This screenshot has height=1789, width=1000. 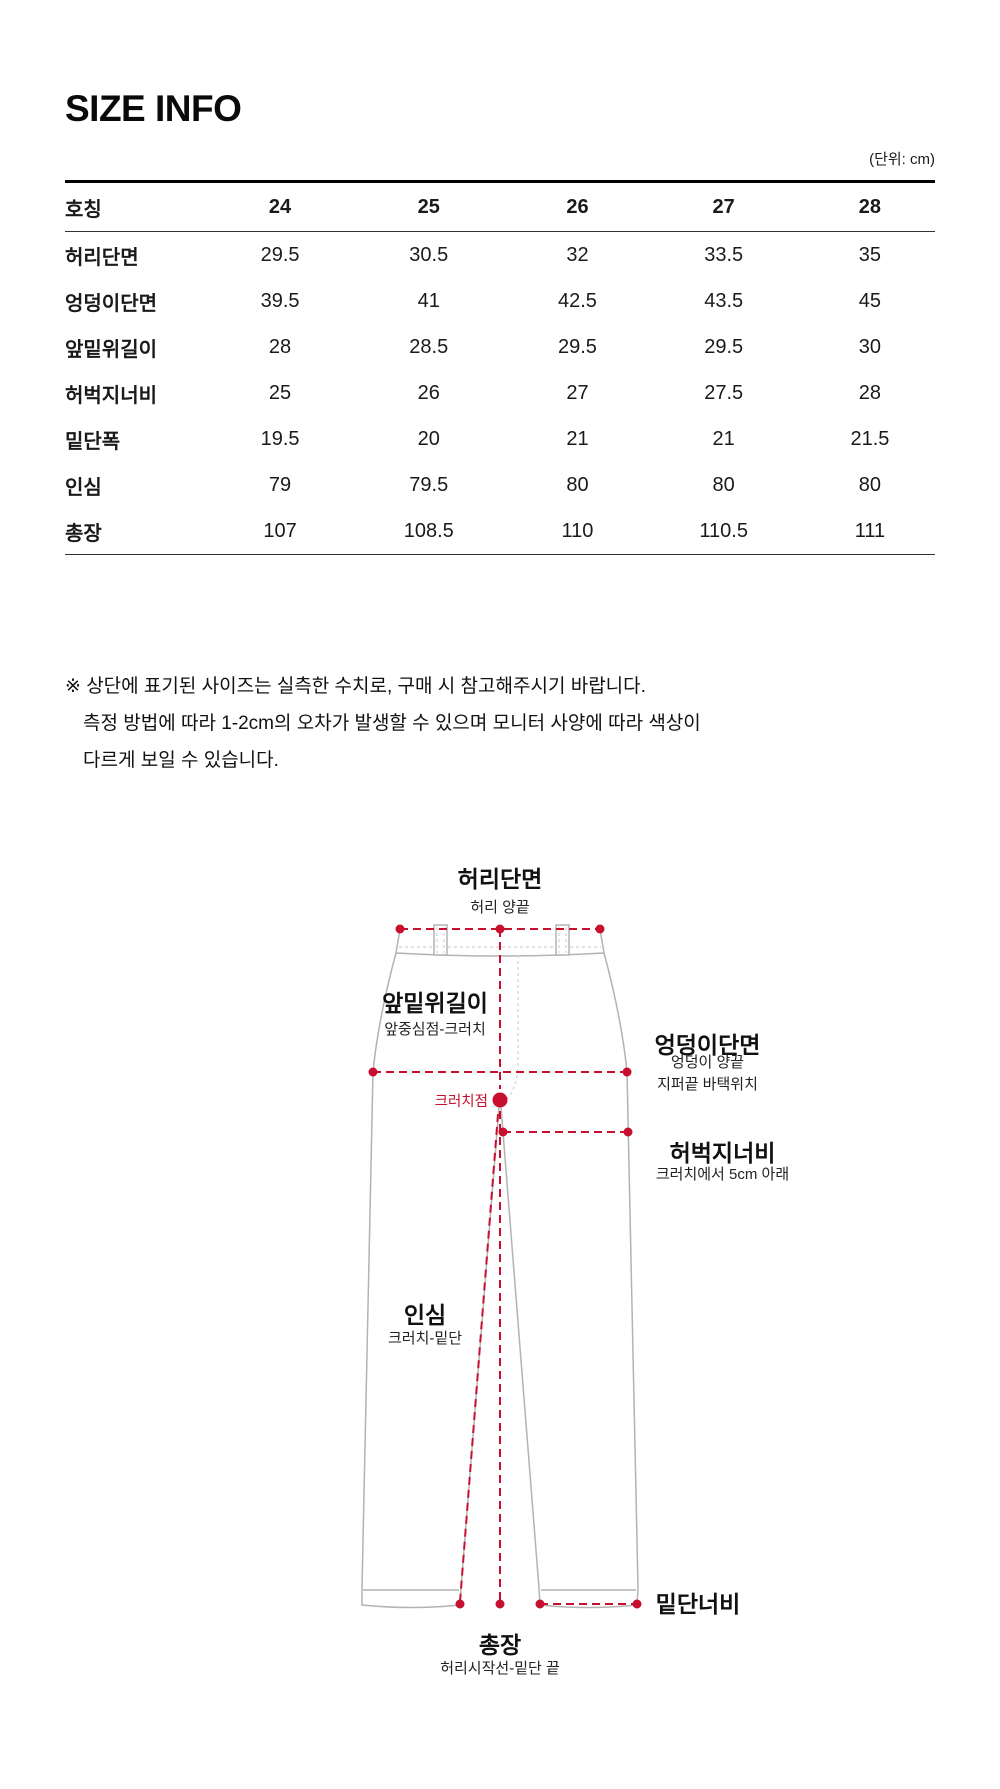 I want to click on row-label: 총장, so click(x=83, y=533).